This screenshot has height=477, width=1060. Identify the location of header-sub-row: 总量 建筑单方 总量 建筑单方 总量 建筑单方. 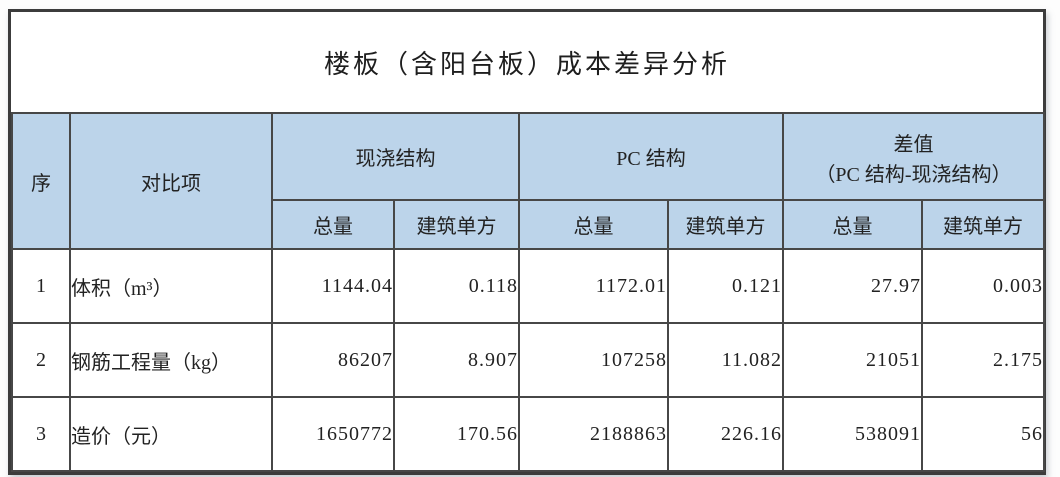
(528, 224).